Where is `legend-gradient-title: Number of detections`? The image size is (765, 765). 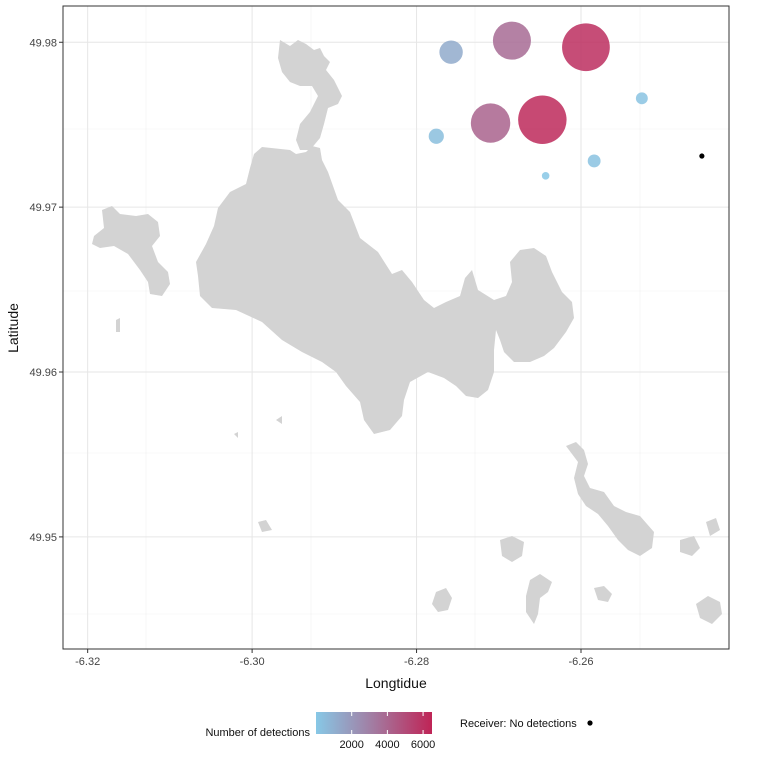 legend-gradient-title: Number of detections is located at coordinates (257, 733).